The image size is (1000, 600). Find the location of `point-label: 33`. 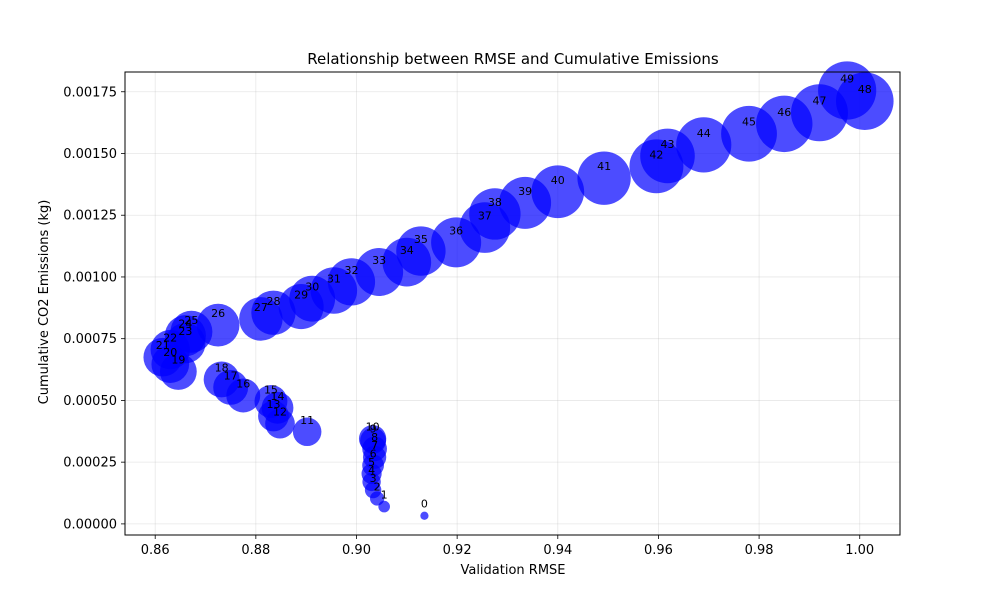

point-label: 33 is located at coordinates (379, 260).